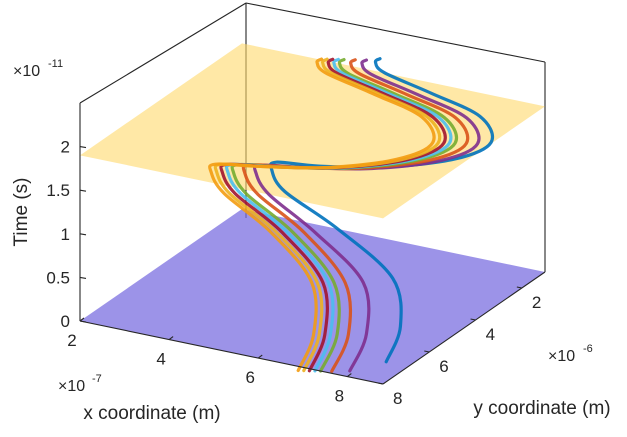 The image size is (627, 437). I want to click on x-exponent-power: -7, so click(97, 379).